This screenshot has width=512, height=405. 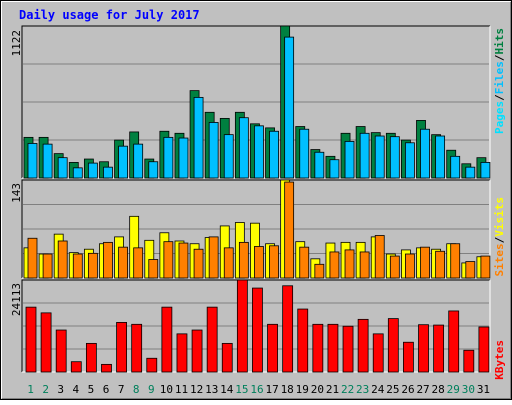 I want to click on day-label: 28, so click(x=438, y=389).